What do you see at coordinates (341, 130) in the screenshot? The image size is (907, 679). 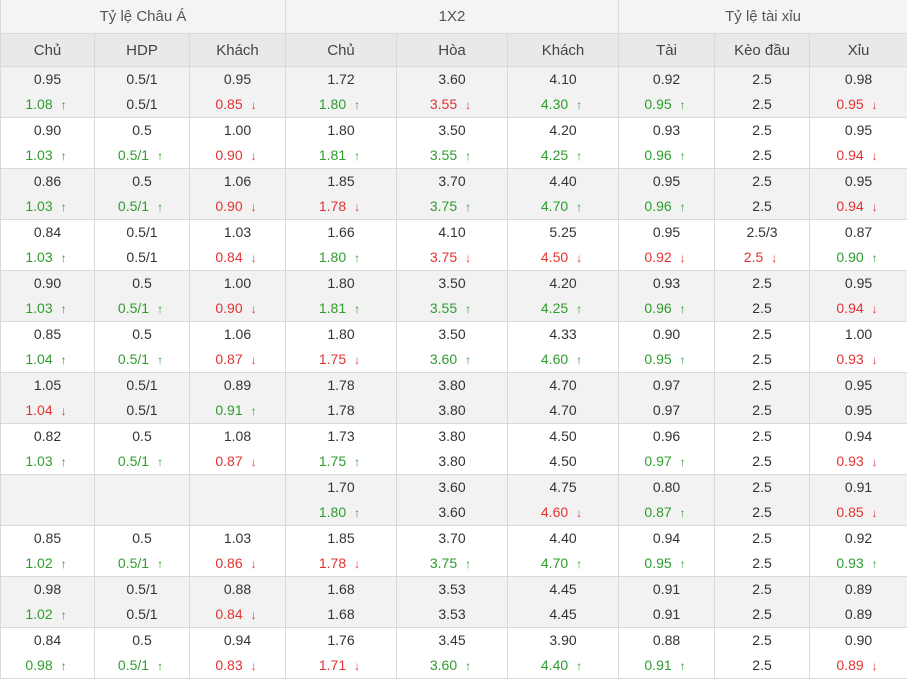 I see `opening-odds-value: 1.80` at bounding box center [341, 130].